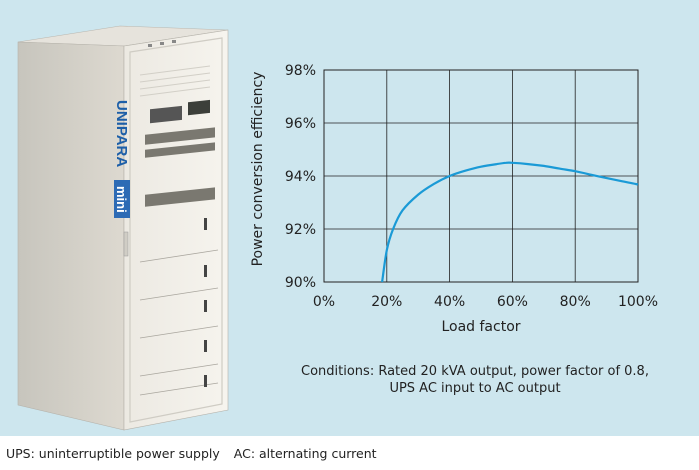 The image size is (699, 470). What do you see at coordinates (300, 230) in the screenshot?
I see `y-tick-label: 92%` at bounding box center [300, 230].